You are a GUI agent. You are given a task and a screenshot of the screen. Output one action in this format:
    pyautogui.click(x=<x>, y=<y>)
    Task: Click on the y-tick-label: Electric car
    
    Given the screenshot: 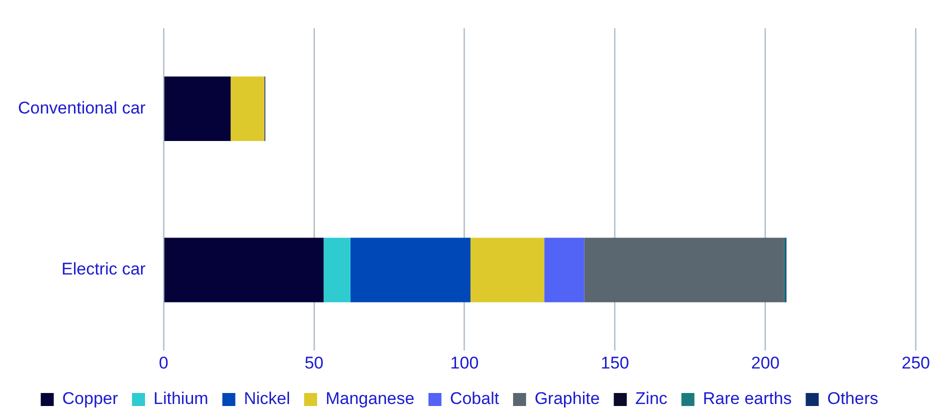 What is the action you would take?
    pyautogui.click(x=103, y=269)
    